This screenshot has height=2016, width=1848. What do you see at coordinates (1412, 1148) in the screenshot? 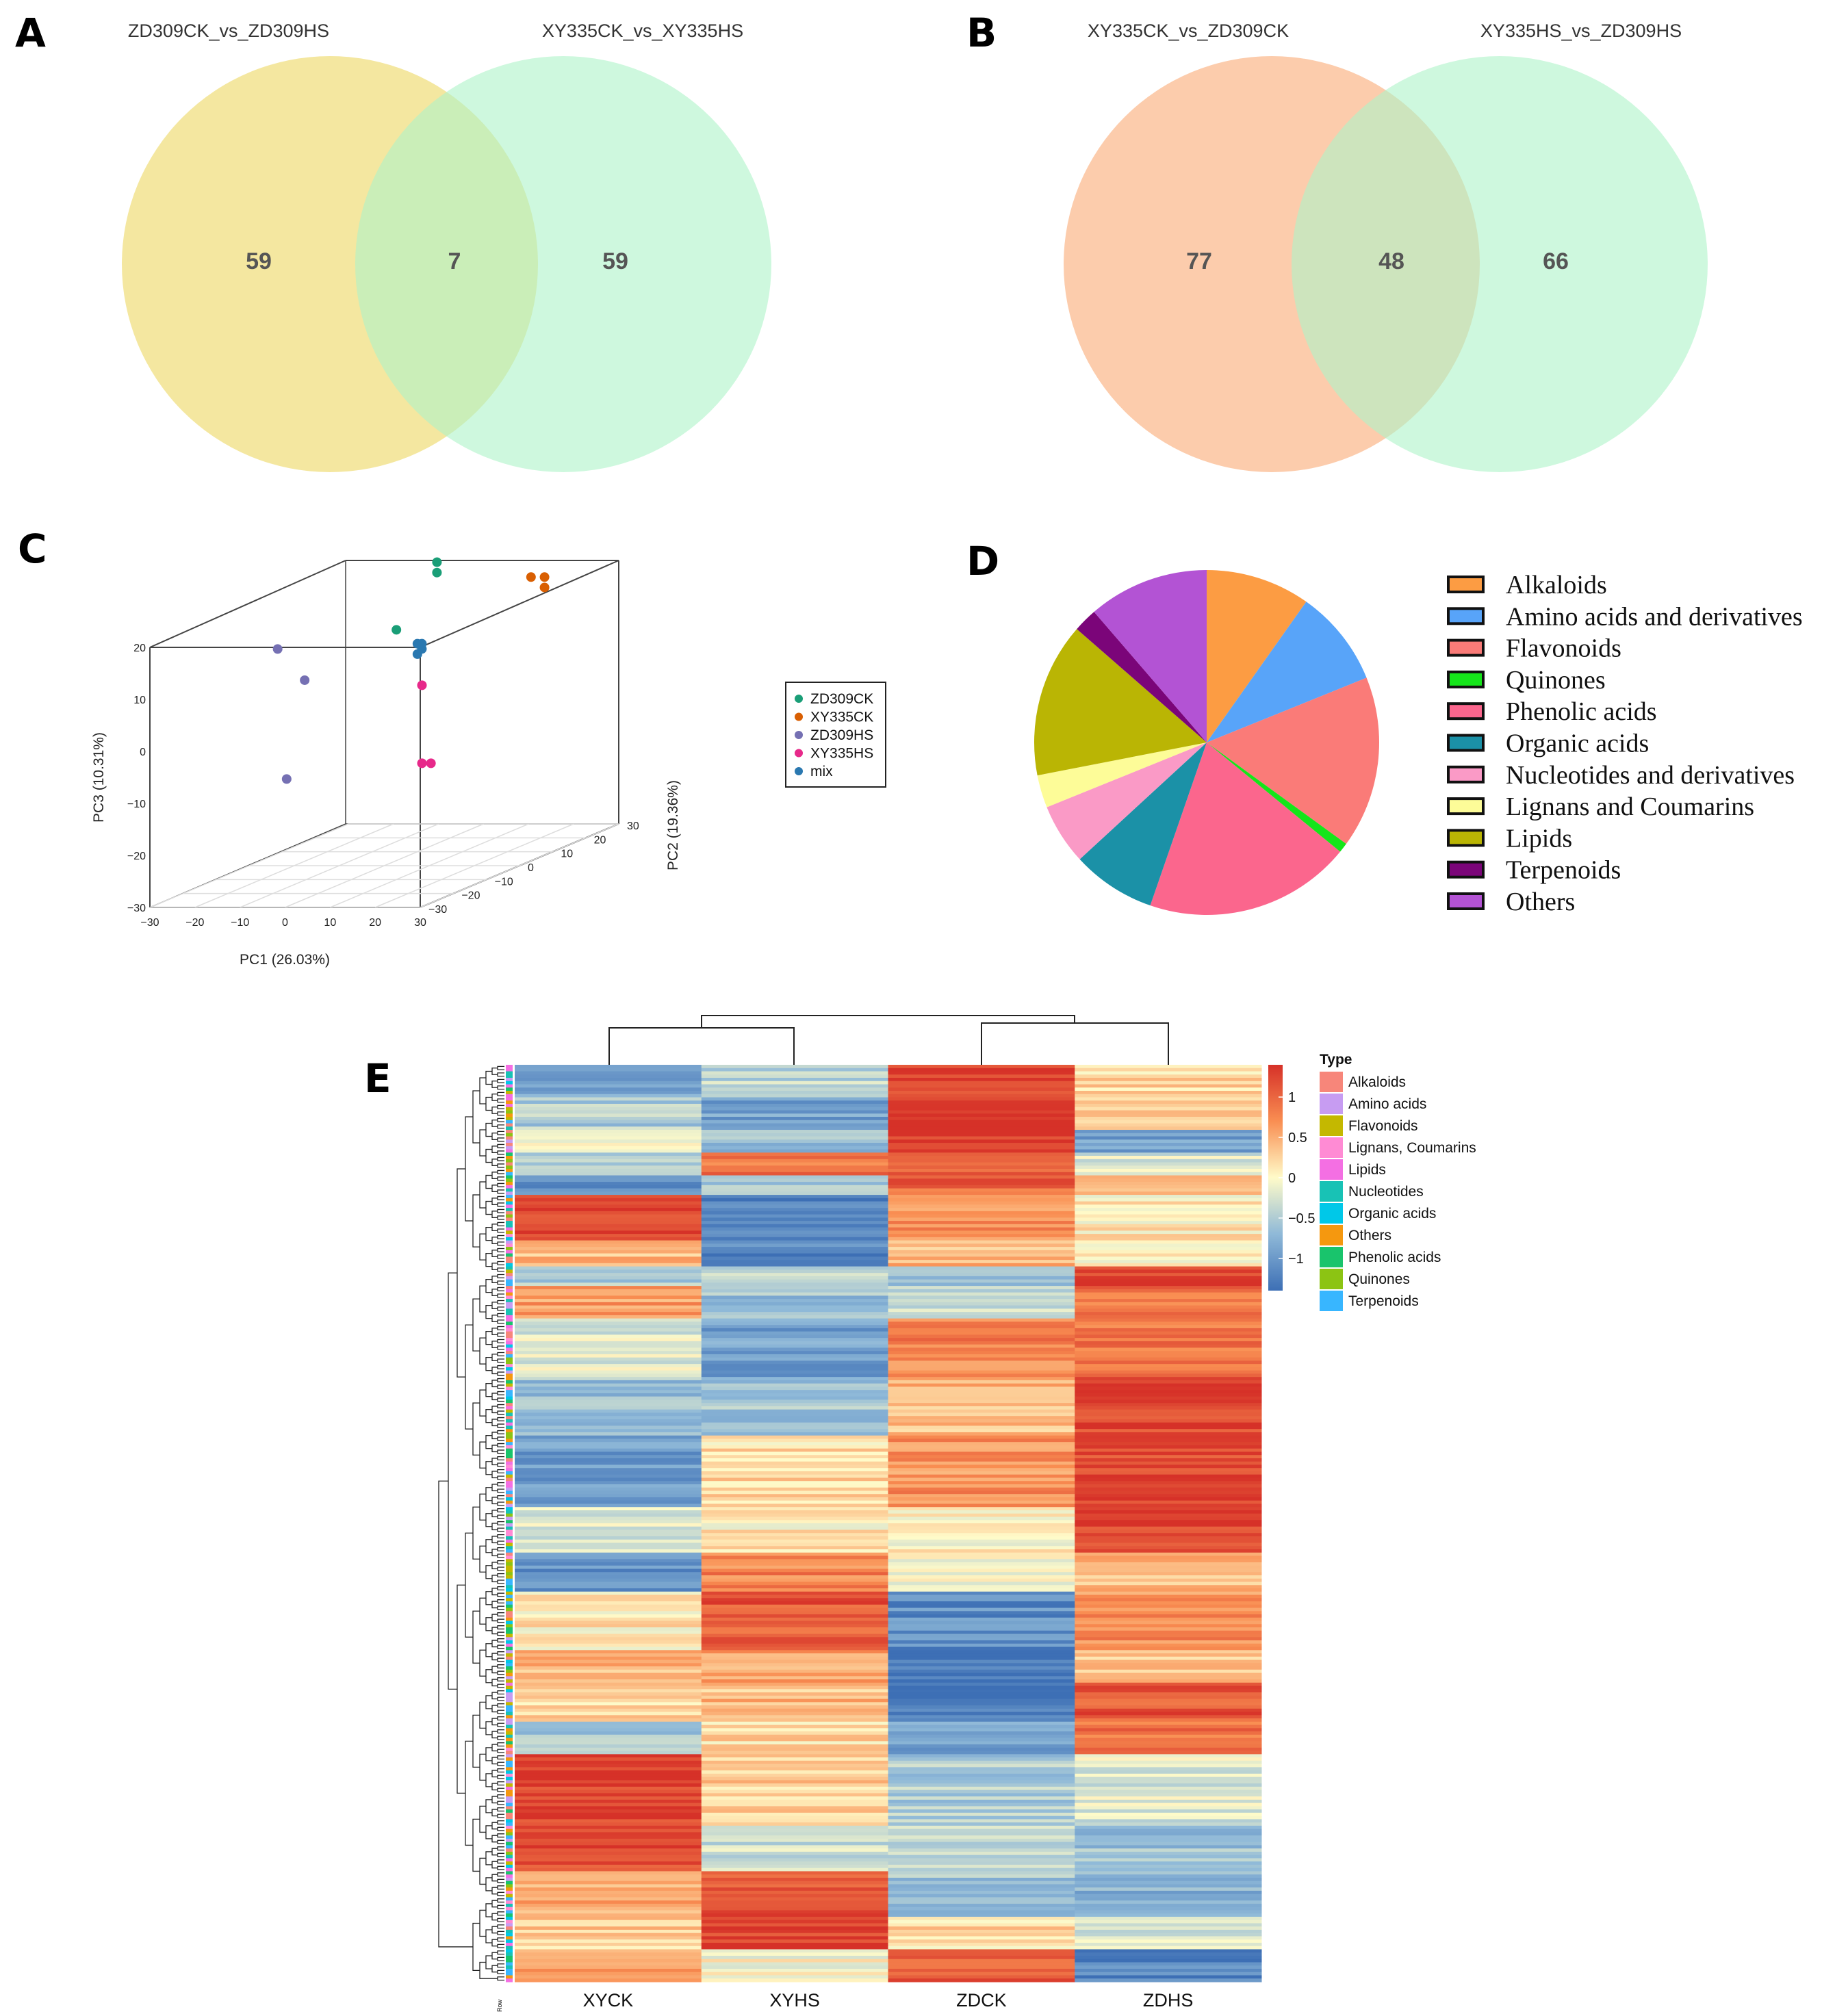
I see `type-legend-label: Lignans, Coumarins` at bounding box center [1412, 1148].